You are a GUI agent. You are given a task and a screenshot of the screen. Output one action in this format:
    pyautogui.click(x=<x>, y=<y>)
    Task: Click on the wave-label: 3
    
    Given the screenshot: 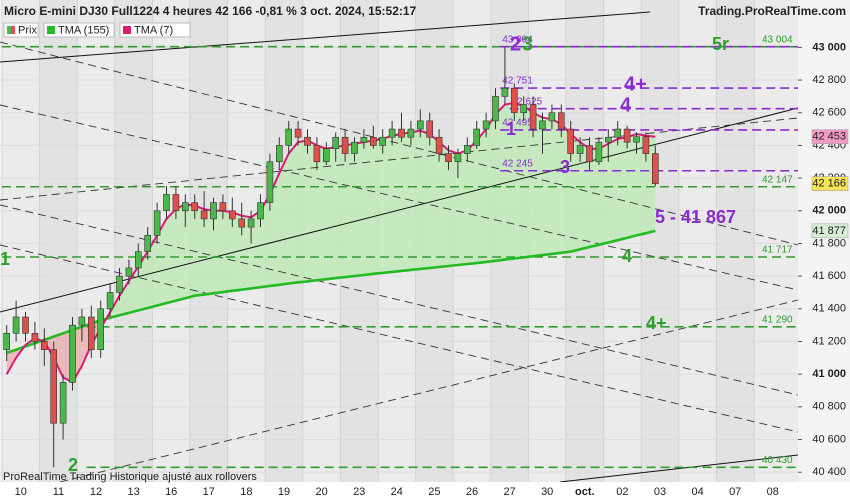 What is the action you would take?
    pyautogui.click(x=527, y=44)
    